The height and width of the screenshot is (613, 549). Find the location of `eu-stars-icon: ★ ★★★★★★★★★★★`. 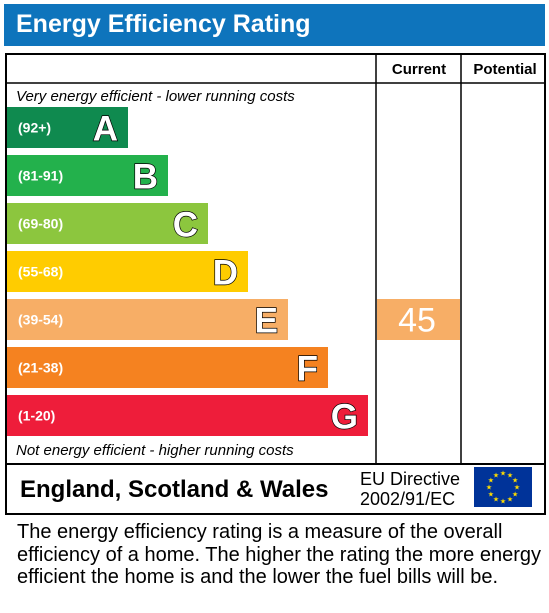

eu-stars-icon: ★ ★★★★★★★★★★★ is located at coordinates (503, 488).